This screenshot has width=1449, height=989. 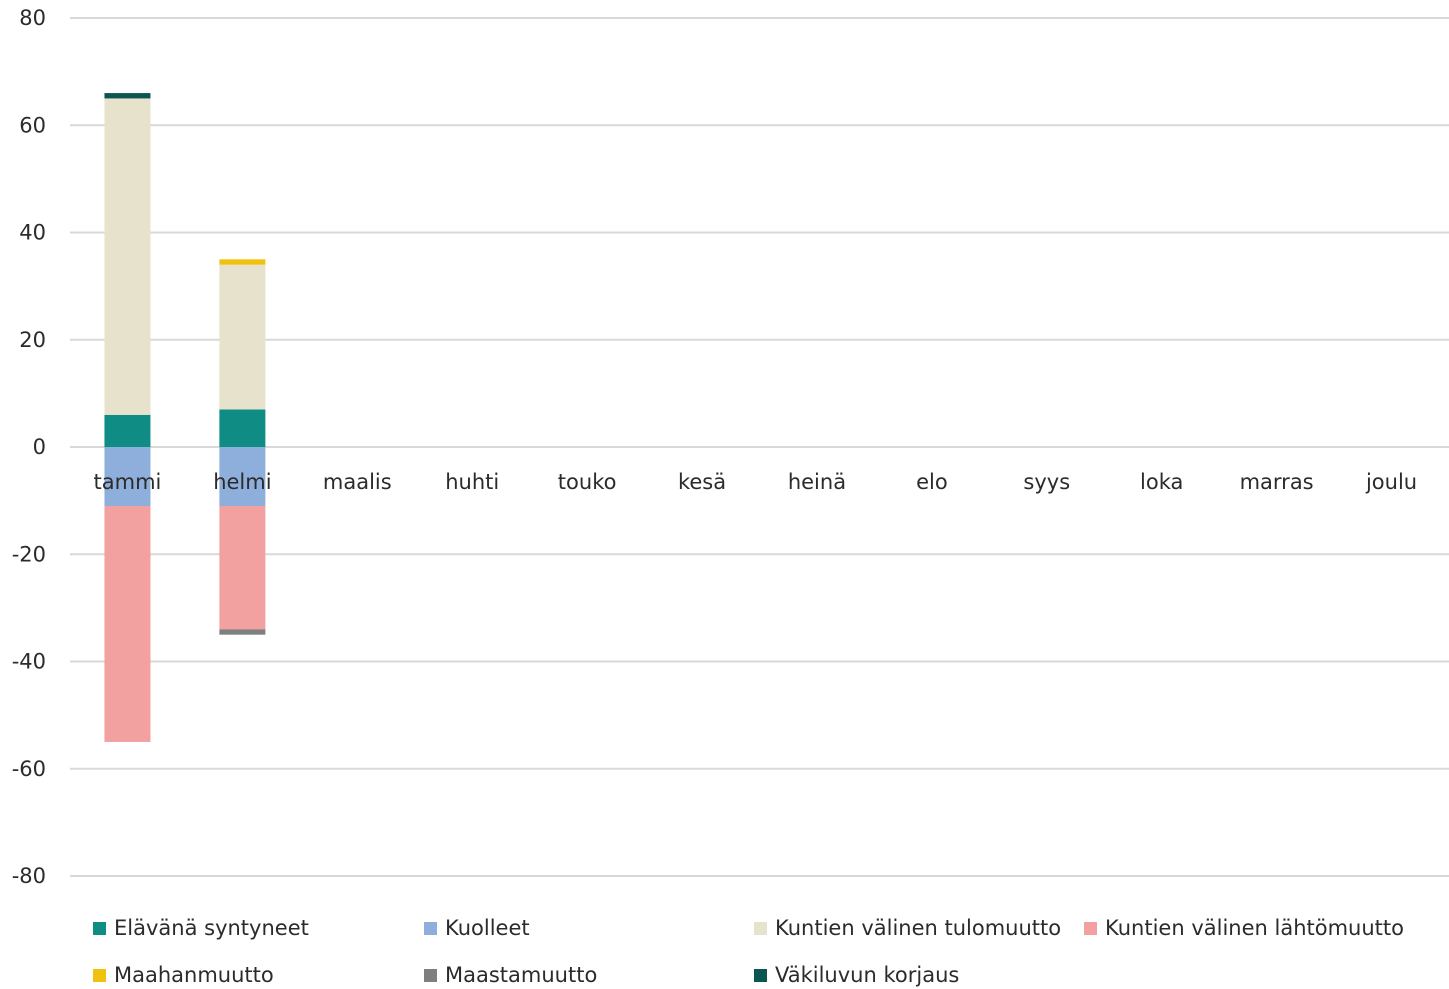 I want to click on x-category-label: marras, so click(x=1277, y=482).